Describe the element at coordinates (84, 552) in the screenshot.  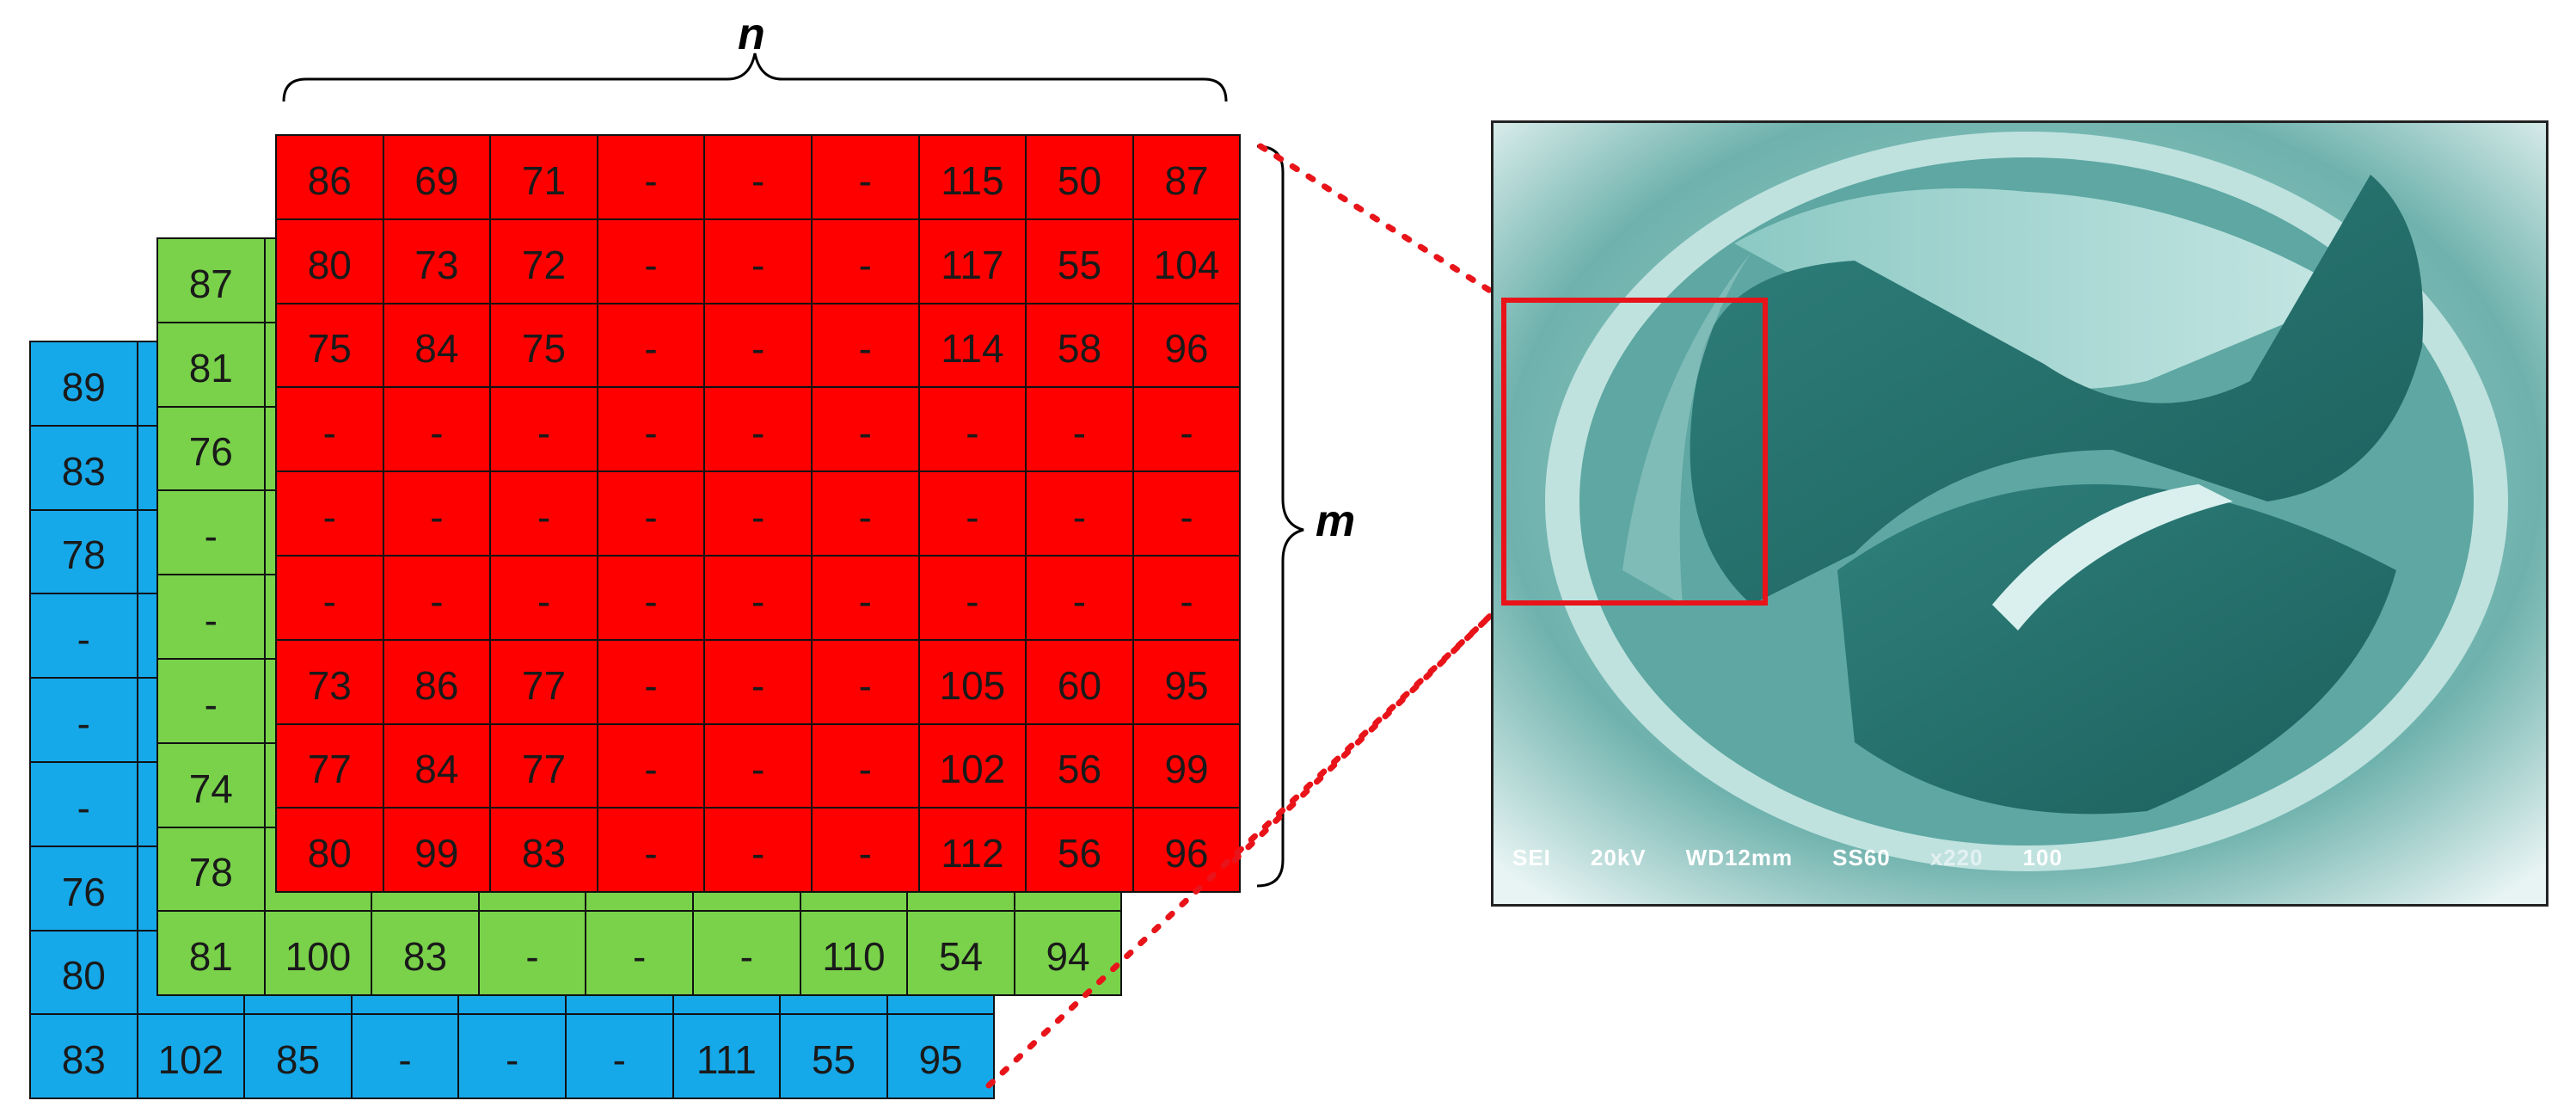
I see `blue-cell: 78` at that location.